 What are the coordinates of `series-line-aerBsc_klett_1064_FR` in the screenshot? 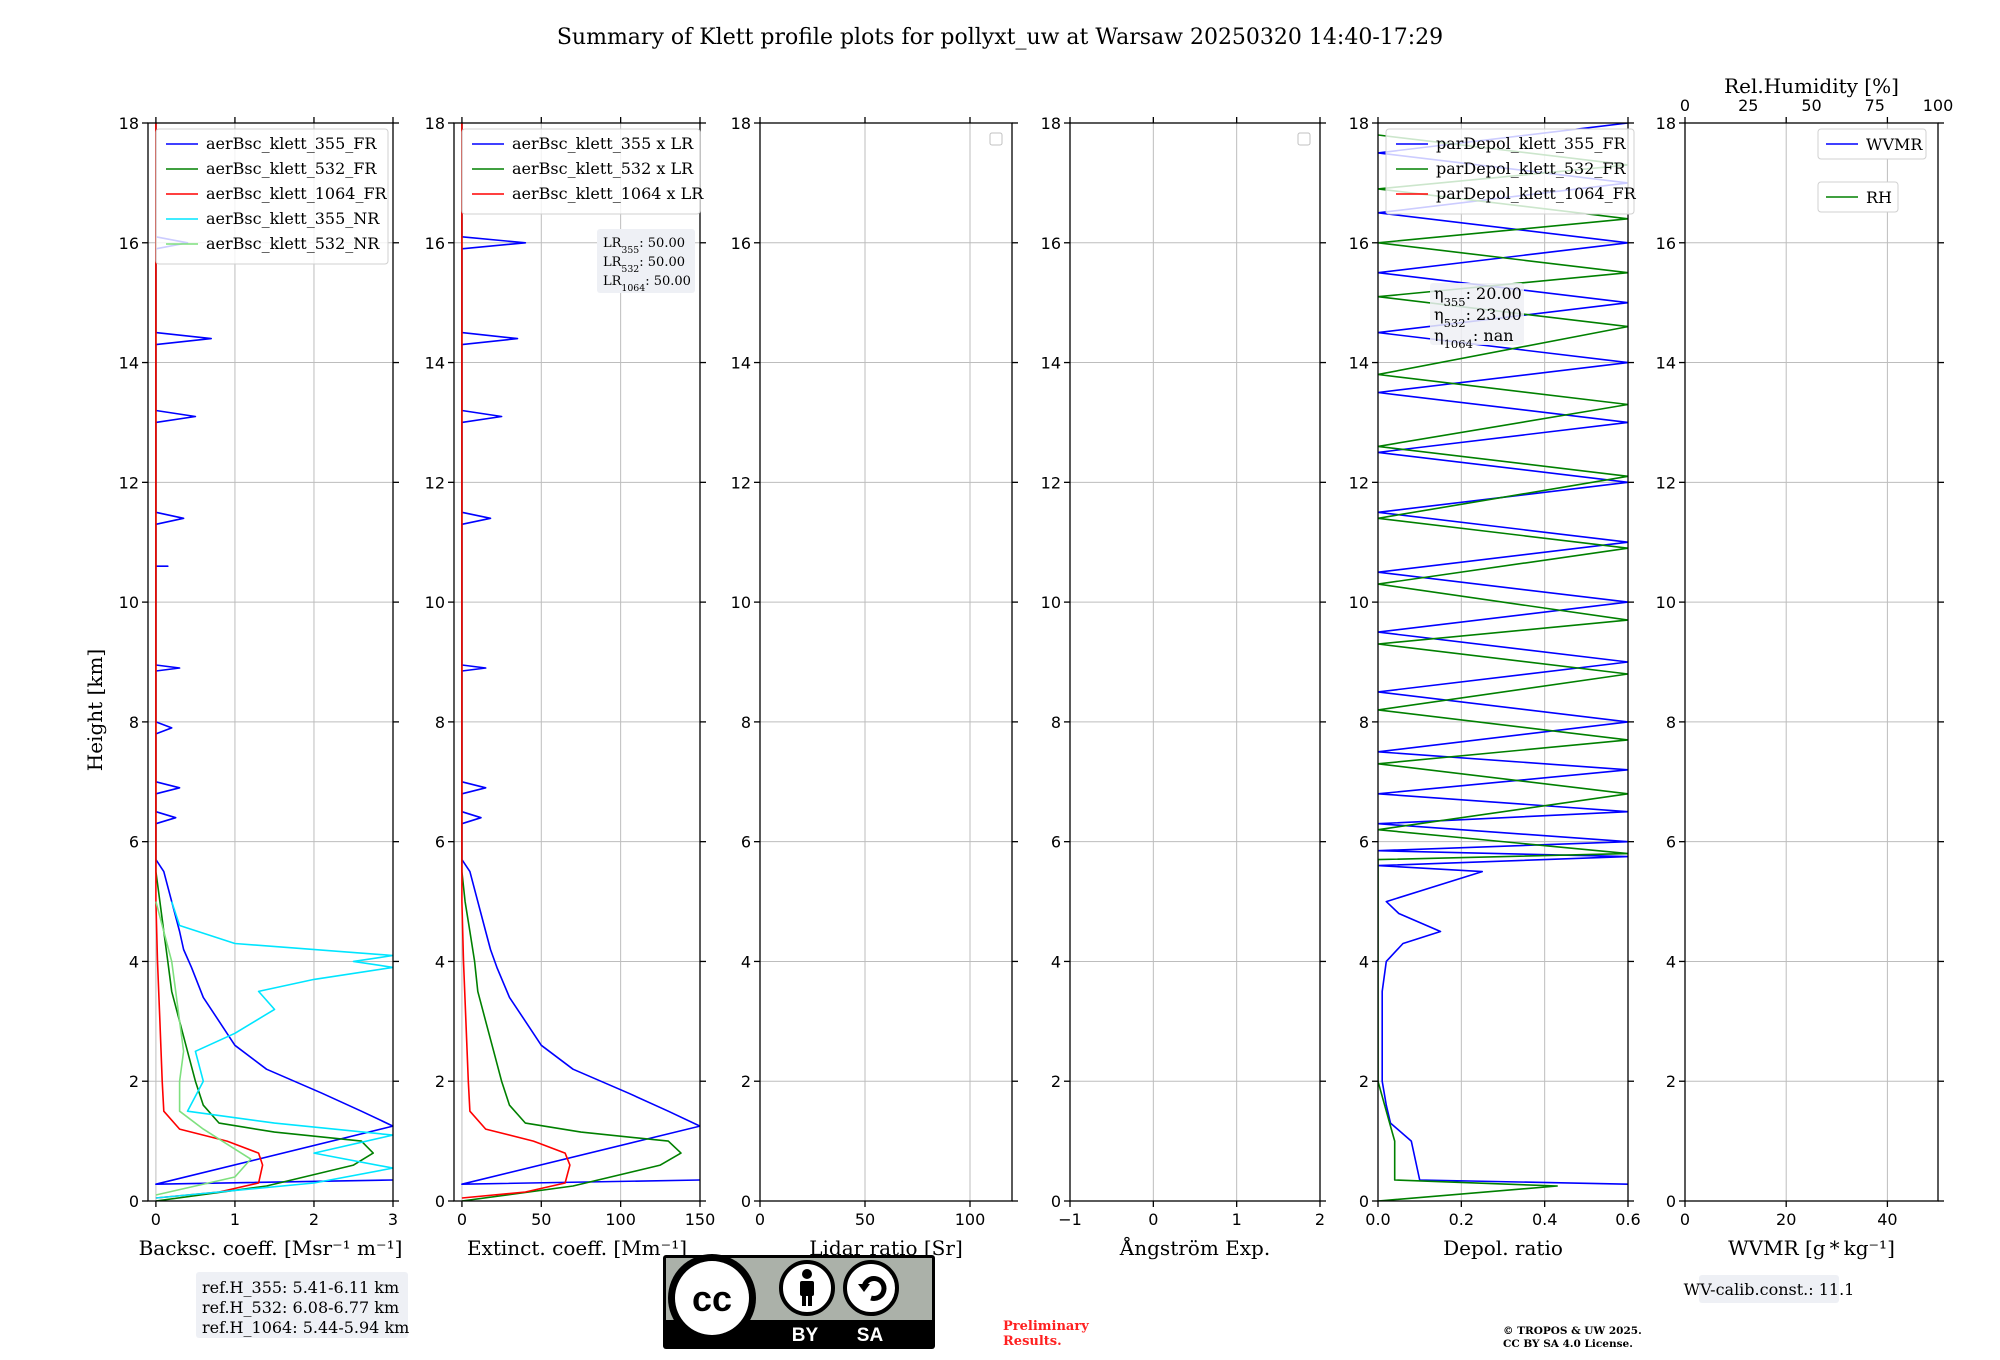 It's located at (209, 661).